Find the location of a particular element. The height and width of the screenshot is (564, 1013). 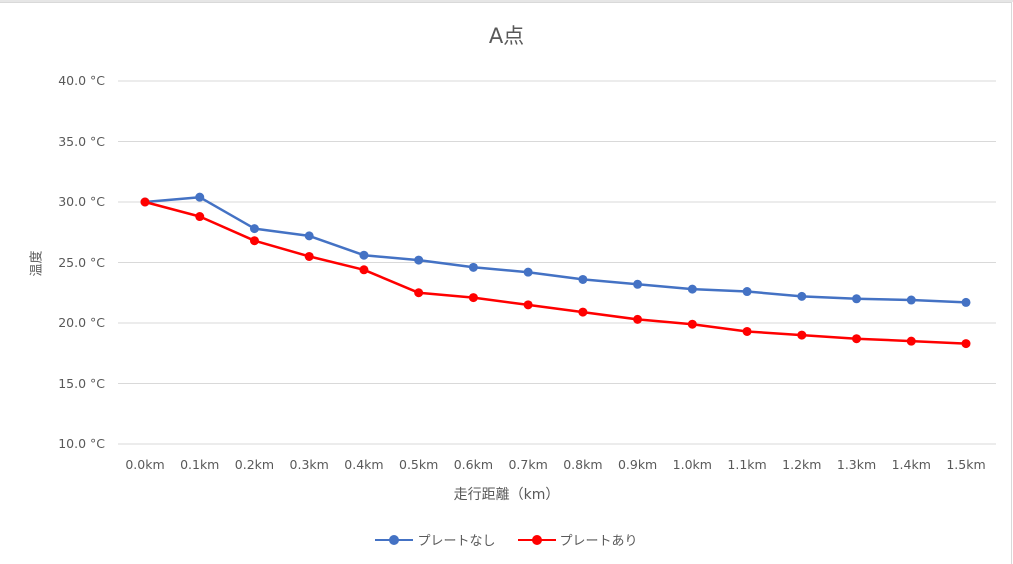

y-tick-label: 40.0 °C is located at coordinates (81, 80).